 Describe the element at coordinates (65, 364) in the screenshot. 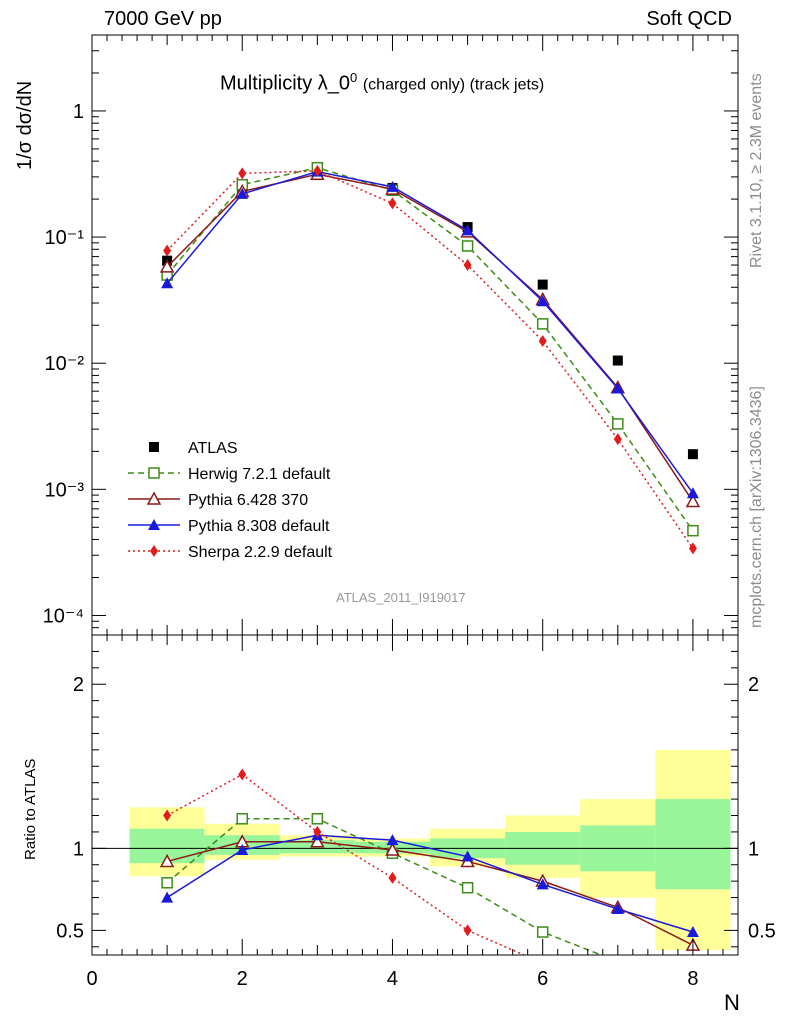

I see `main-ytick-label: 10⁻²` at that location.